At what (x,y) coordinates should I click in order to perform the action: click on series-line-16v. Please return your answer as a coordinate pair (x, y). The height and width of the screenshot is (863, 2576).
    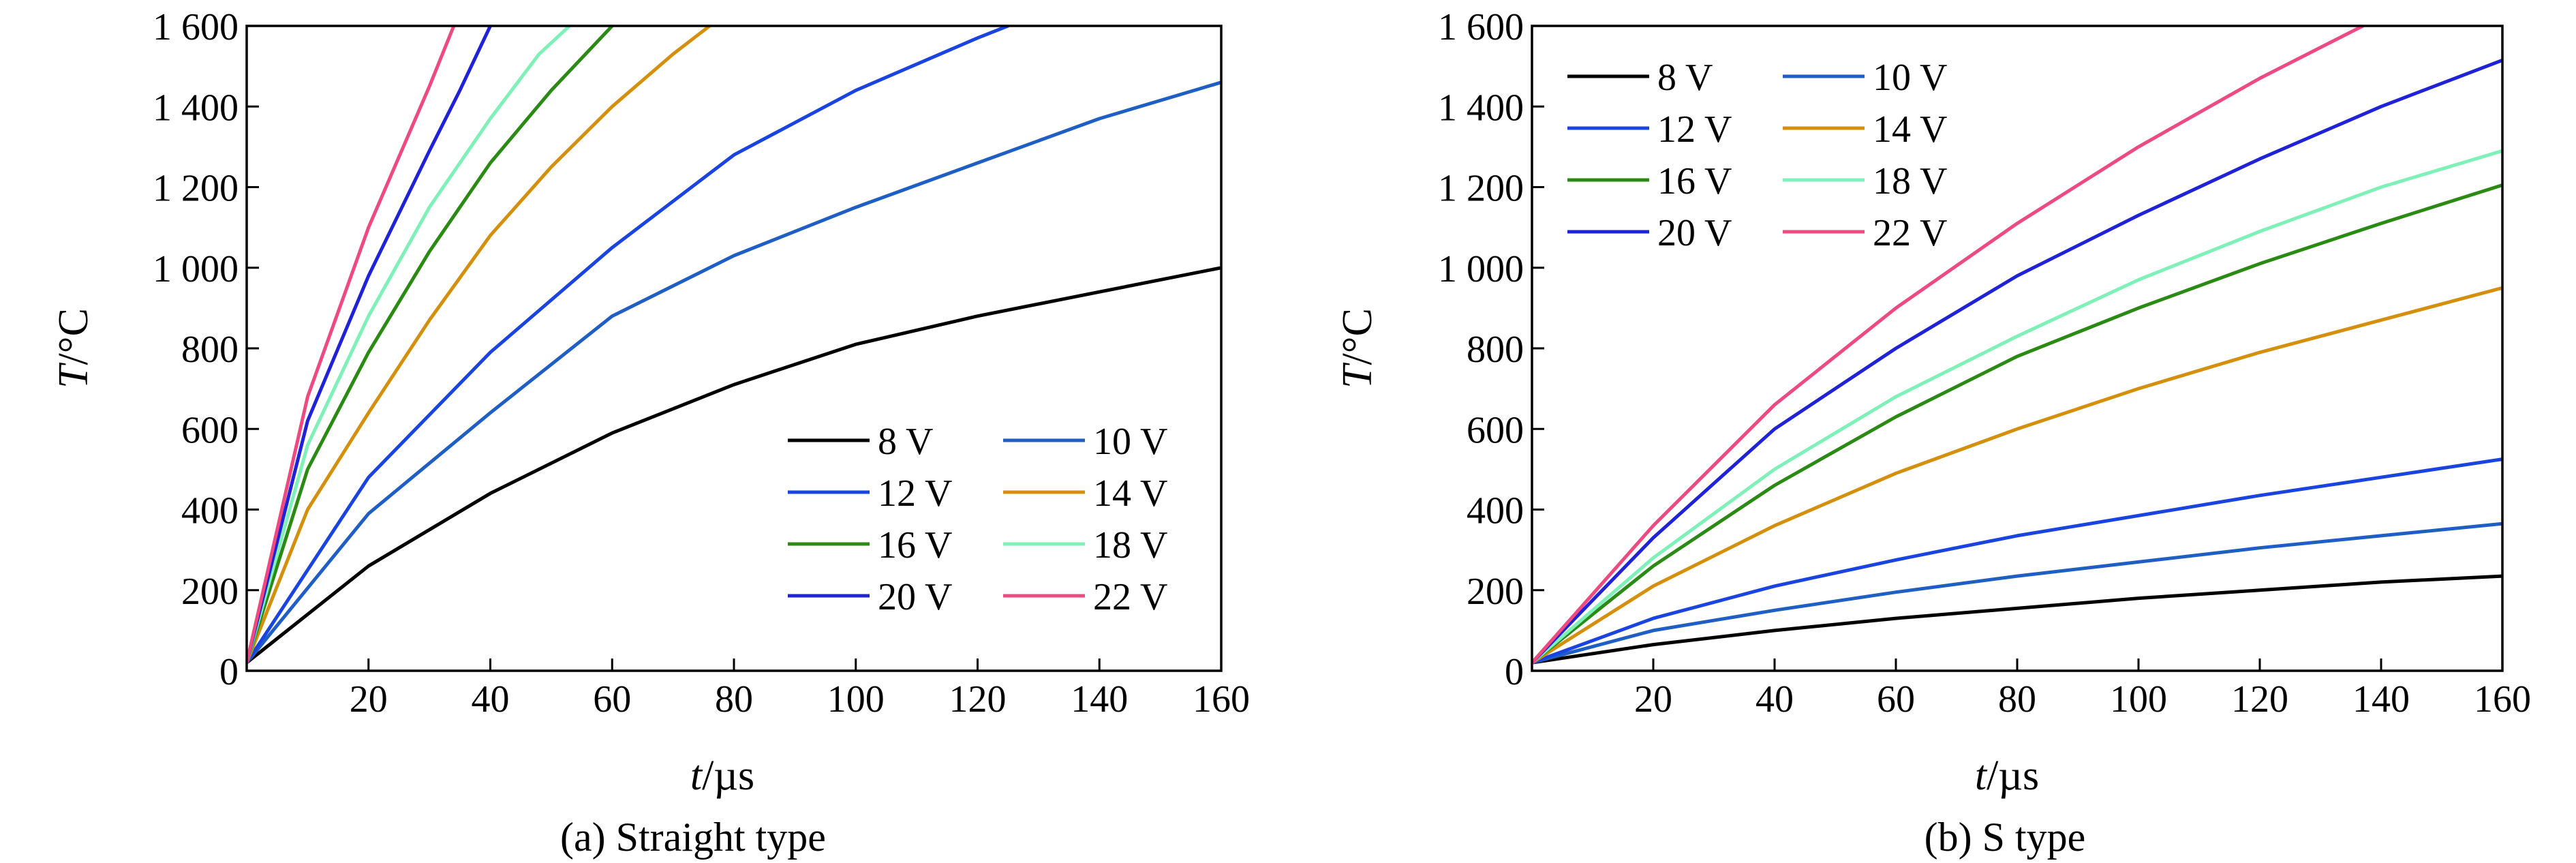
    Looking at the image, I should click on (430, 346).